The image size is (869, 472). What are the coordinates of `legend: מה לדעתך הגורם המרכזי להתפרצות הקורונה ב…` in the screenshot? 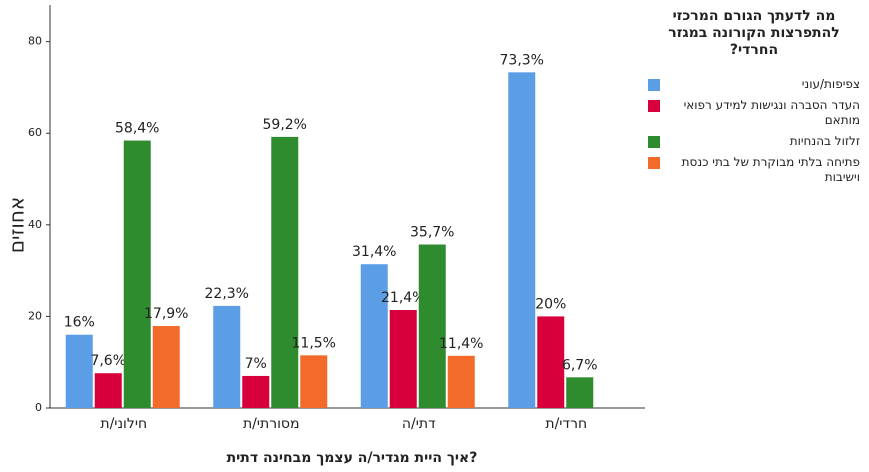 It's located at (754, 99).